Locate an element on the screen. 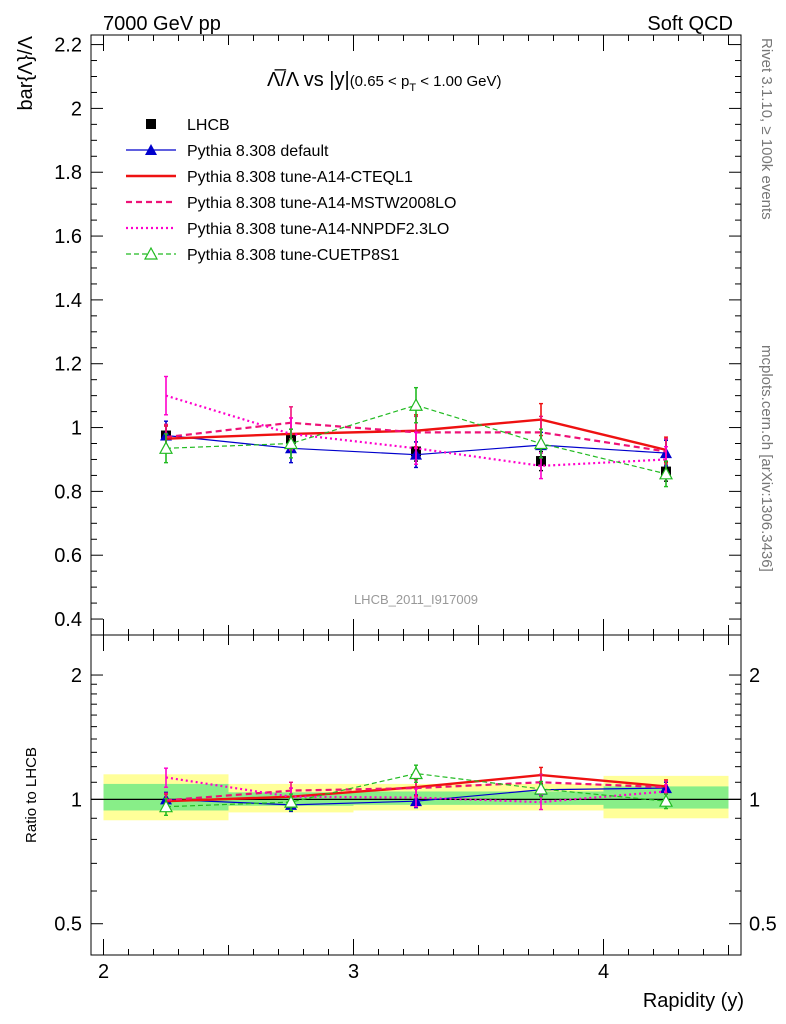 Image resolution: width=786 pixels, height=1024 pixels. main-ytick-label: 1.8 is located at coordinates (68, 173).